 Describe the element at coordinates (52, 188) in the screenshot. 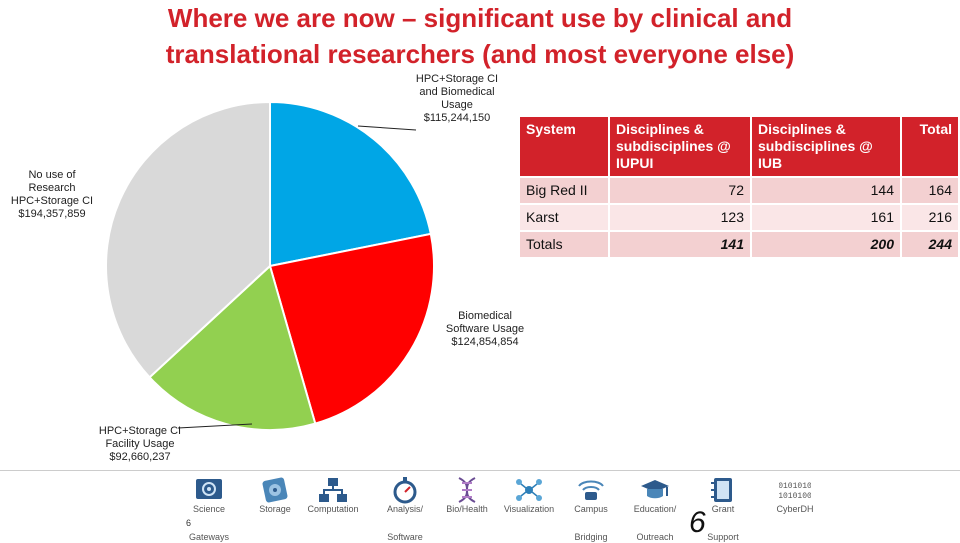

I see `pie-label-line: Research` at that location.